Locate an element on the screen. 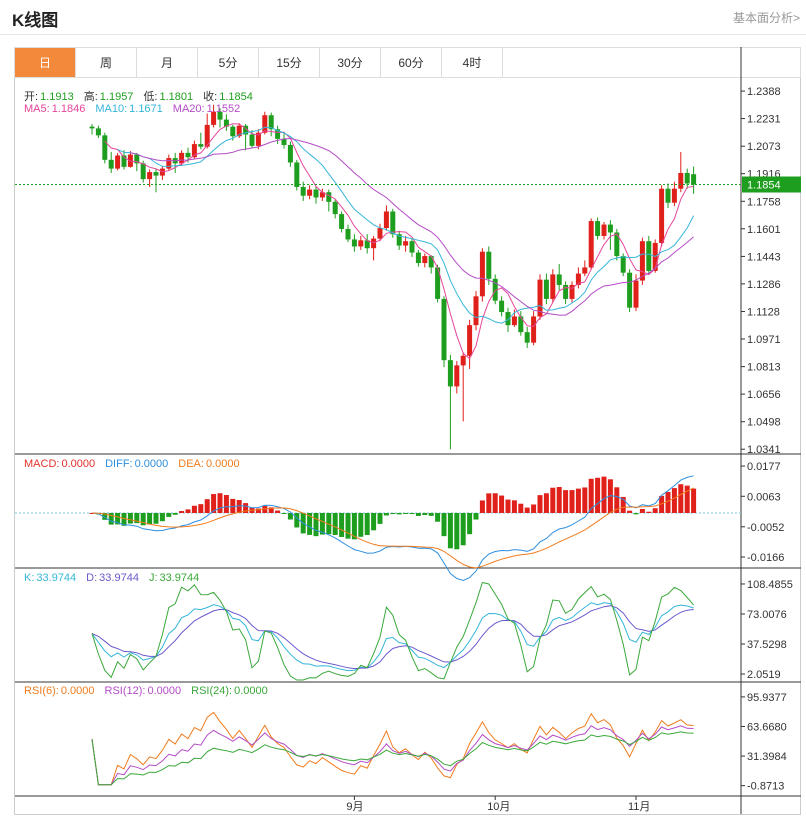 The image size is (806, 817). legend-label: D: is located at coordinates (92, 578).